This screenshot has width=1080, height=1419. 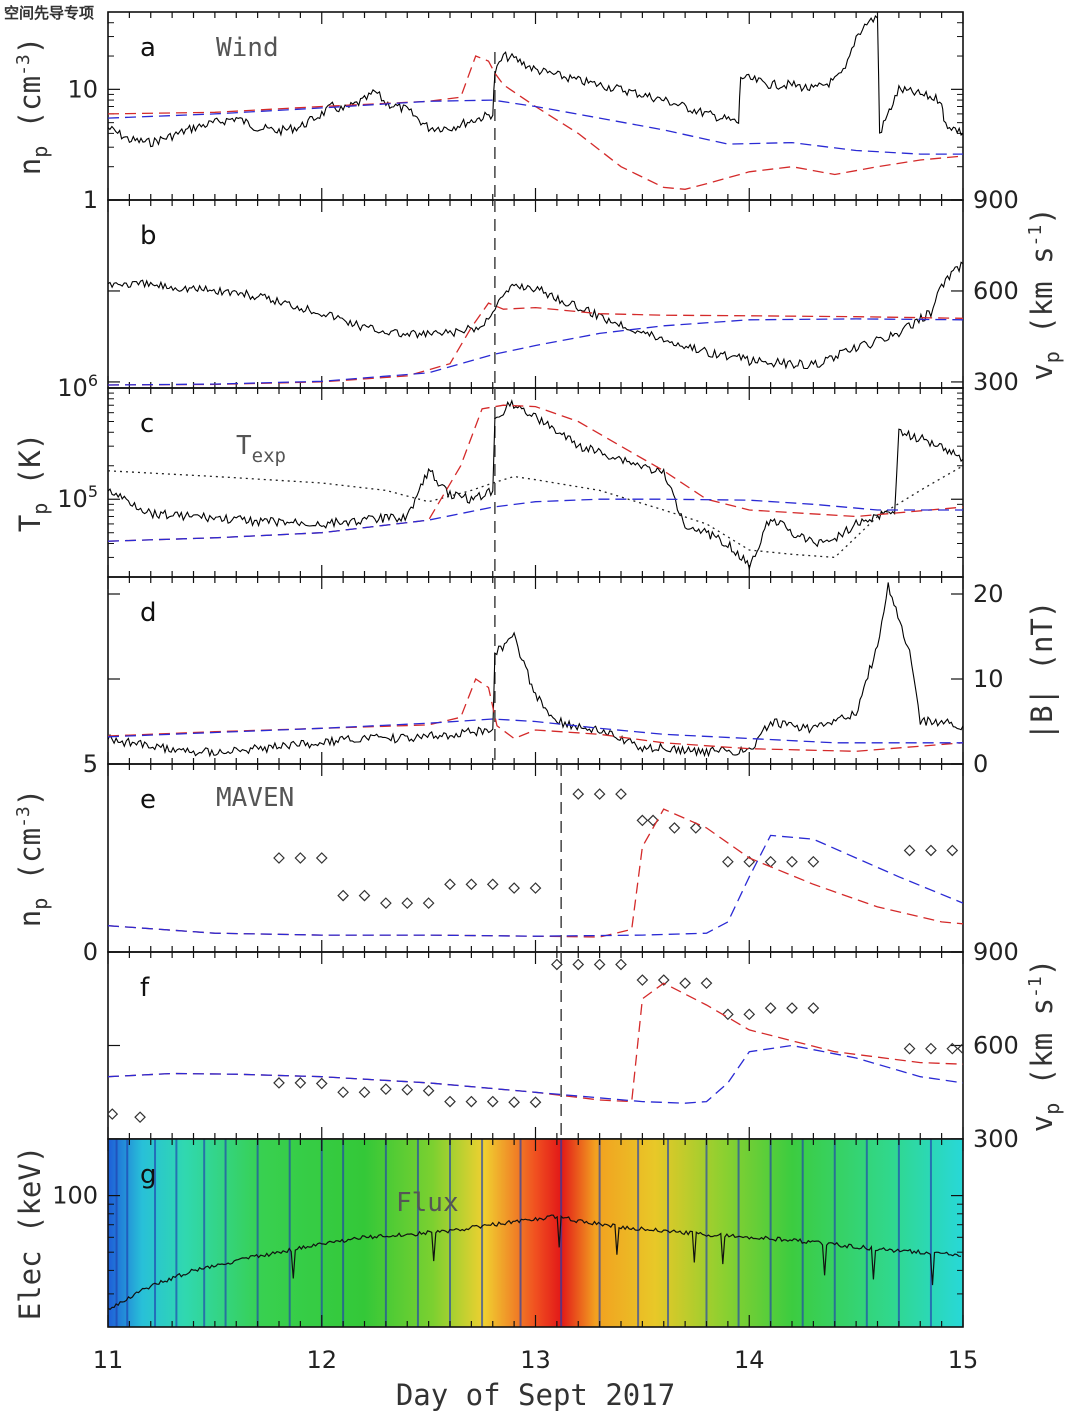 I want to click on panel-a: 1 10 a Wind np (cm-3), so click(x=488, y=112).